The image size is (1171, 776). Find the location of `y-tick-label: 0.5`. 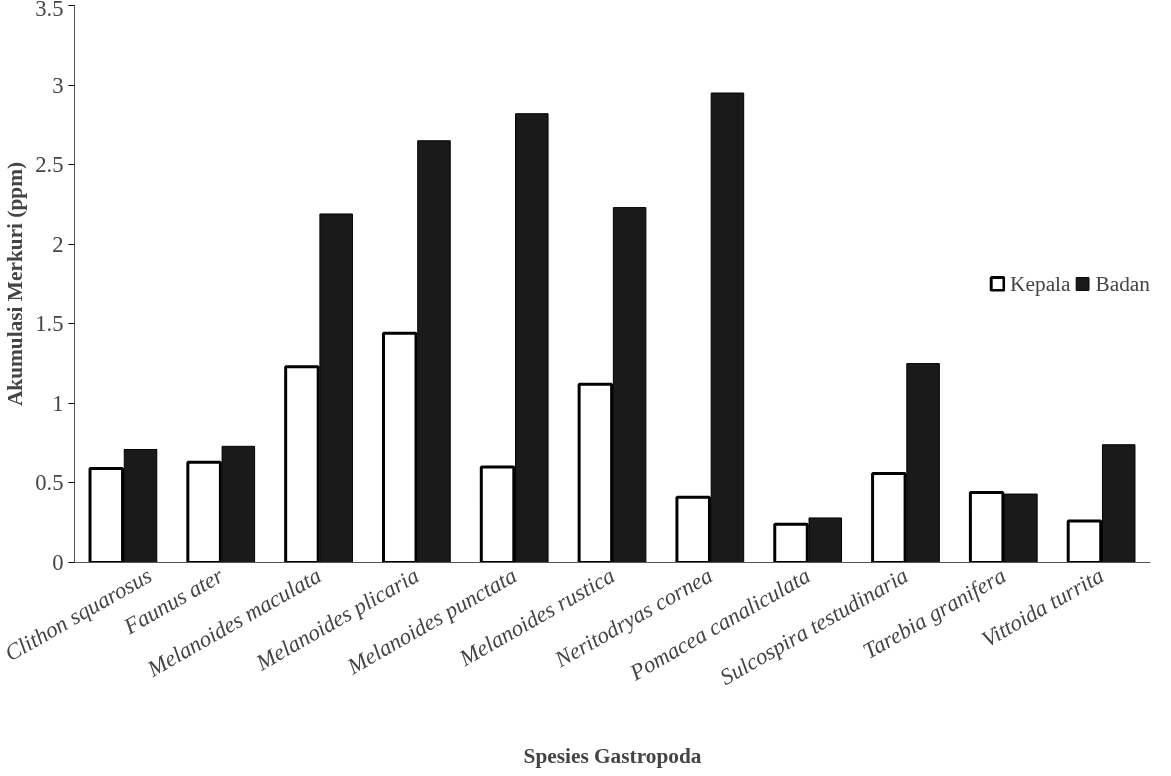

y-tick-label: 0.5 is located at coordinates (49, 483).